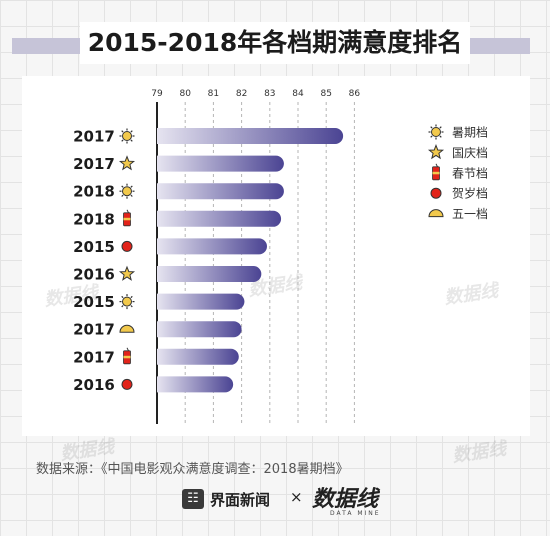 This screenshot has width=550, height=536. Describe the element at coordinates (470, 173) in the screenshot. I see `legend-label: 春节档` at that location.